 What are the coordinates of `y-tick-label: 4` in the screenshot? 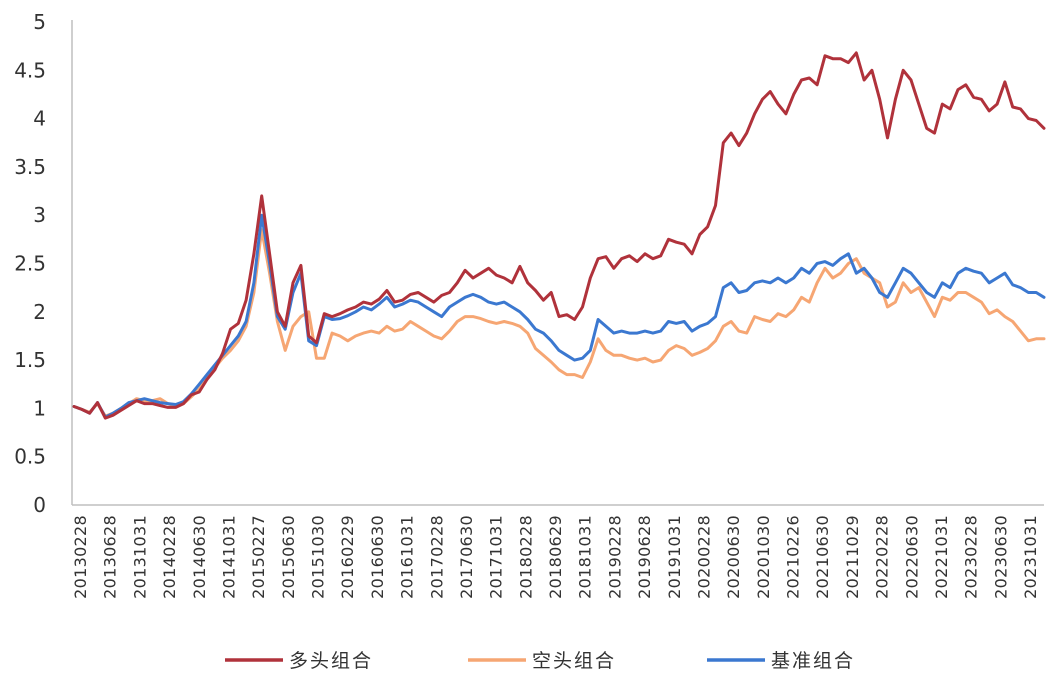 It's located at (39, 119).